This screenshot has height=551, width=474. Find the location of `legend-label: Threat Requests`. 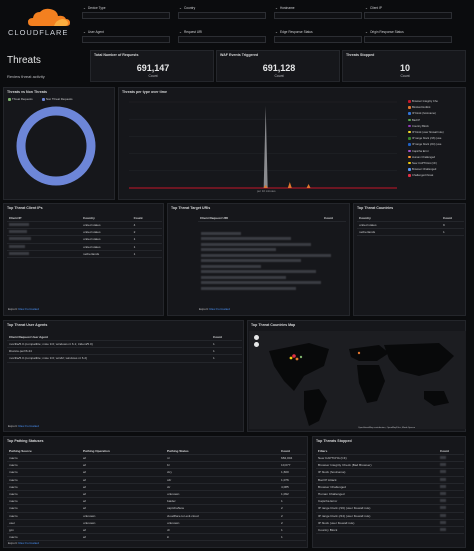

legend-label: Threat Requests is located at coordinates (22, 99).